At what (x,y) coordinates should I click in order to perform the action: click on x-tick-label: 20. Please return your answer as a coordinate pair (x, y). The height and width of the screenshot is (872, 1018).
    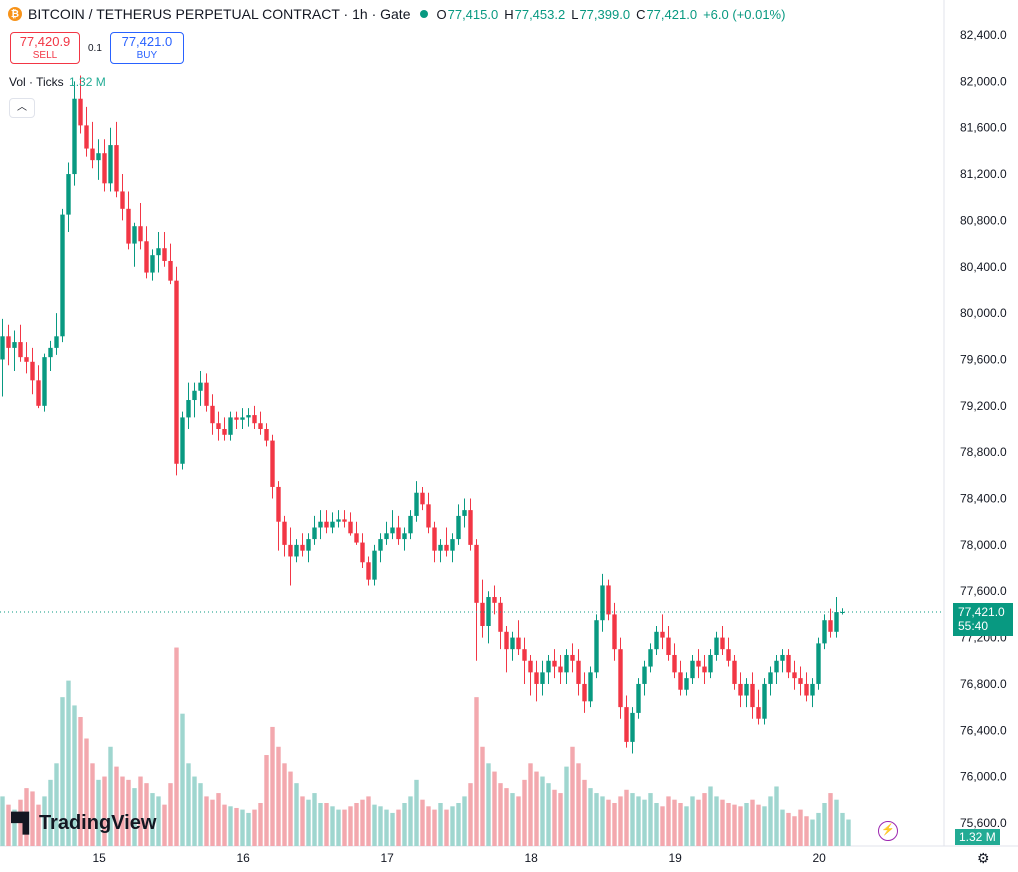
    Looking at the image, I should click on (820, 858).